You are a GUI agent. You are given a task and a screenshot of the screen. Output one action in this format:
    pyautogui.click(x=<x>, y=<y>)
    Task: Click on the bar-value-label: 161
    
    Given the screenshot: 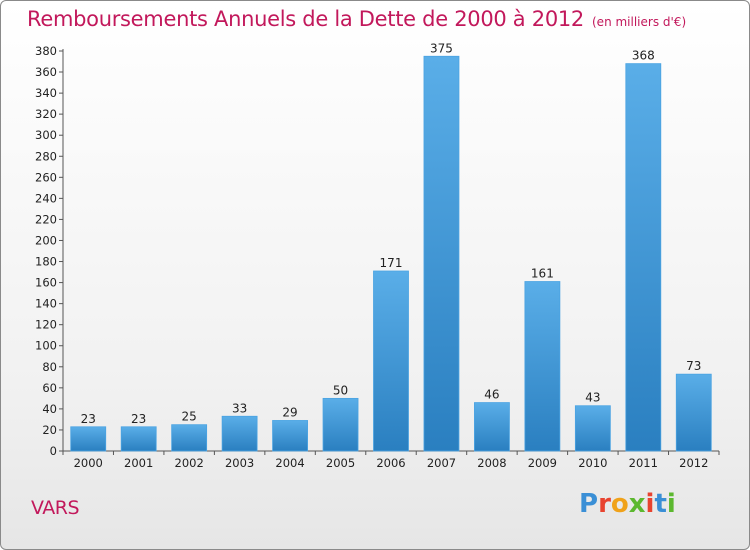 What is the action you would take?
    pyautogui.click(x=542, y=274)
    